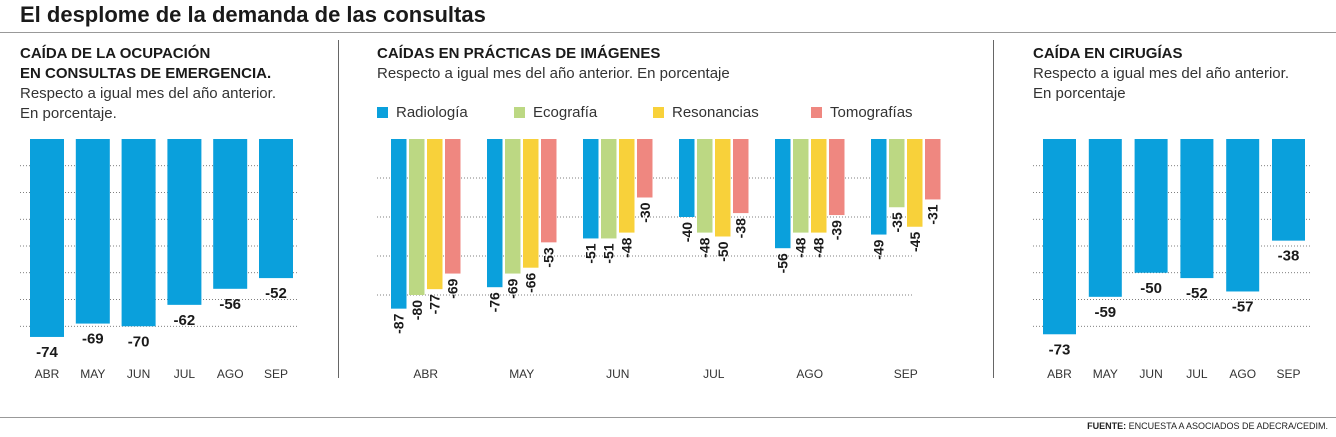 Image resolution: width=1336 pixels, height=437 pixels. I want to click on emergency-bar-sep, so click(276, 209).